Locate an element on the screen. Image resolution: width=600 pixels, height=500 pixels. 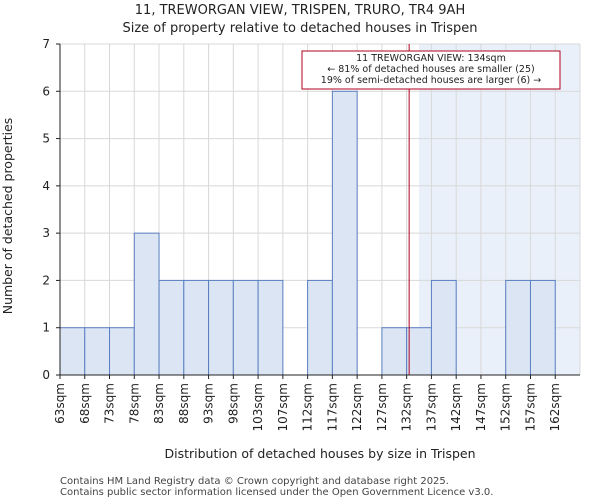
x-tick-label: 98sqm is located at coordinates (233, 403).